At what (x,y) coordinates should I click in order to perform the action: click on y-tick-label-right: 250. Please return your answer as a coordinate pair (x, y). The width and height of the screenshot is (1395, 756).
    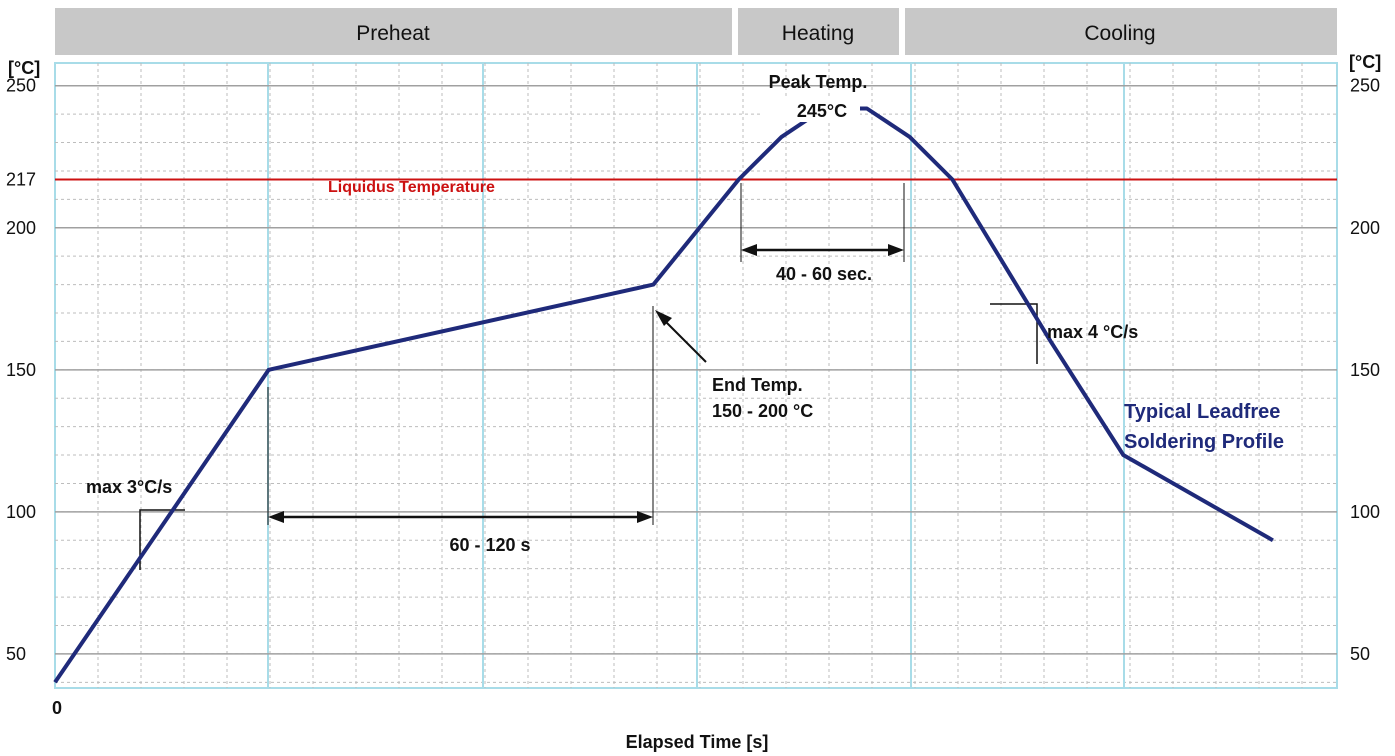
    Looking at the image, I should click on (1365, 86).